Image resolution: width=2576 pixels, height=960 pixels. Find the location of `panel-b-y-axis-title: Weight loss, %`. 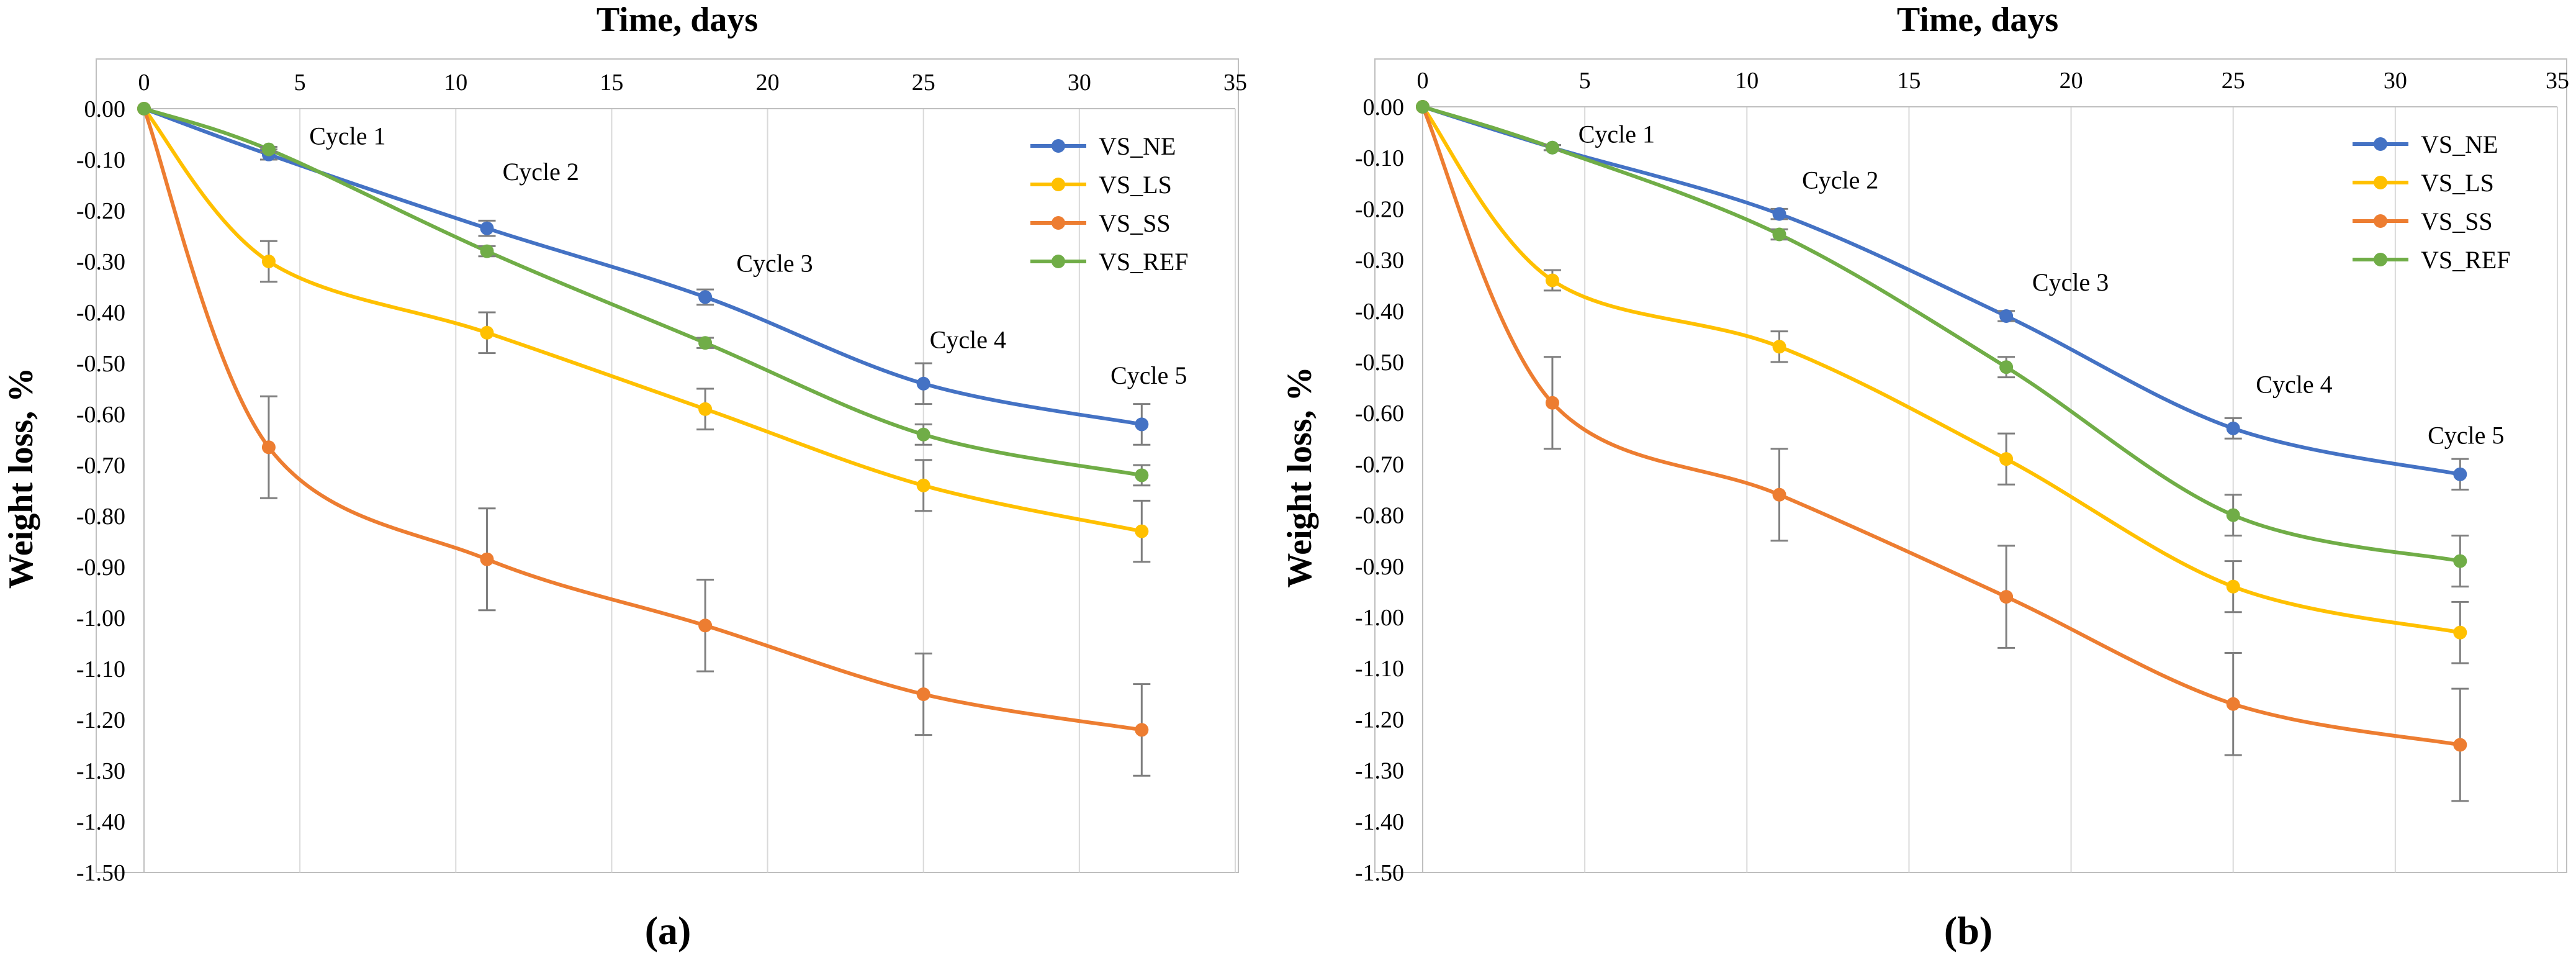

panel-b-y-axis-title: Weight loss, % is located at coordinates (1300, 476).